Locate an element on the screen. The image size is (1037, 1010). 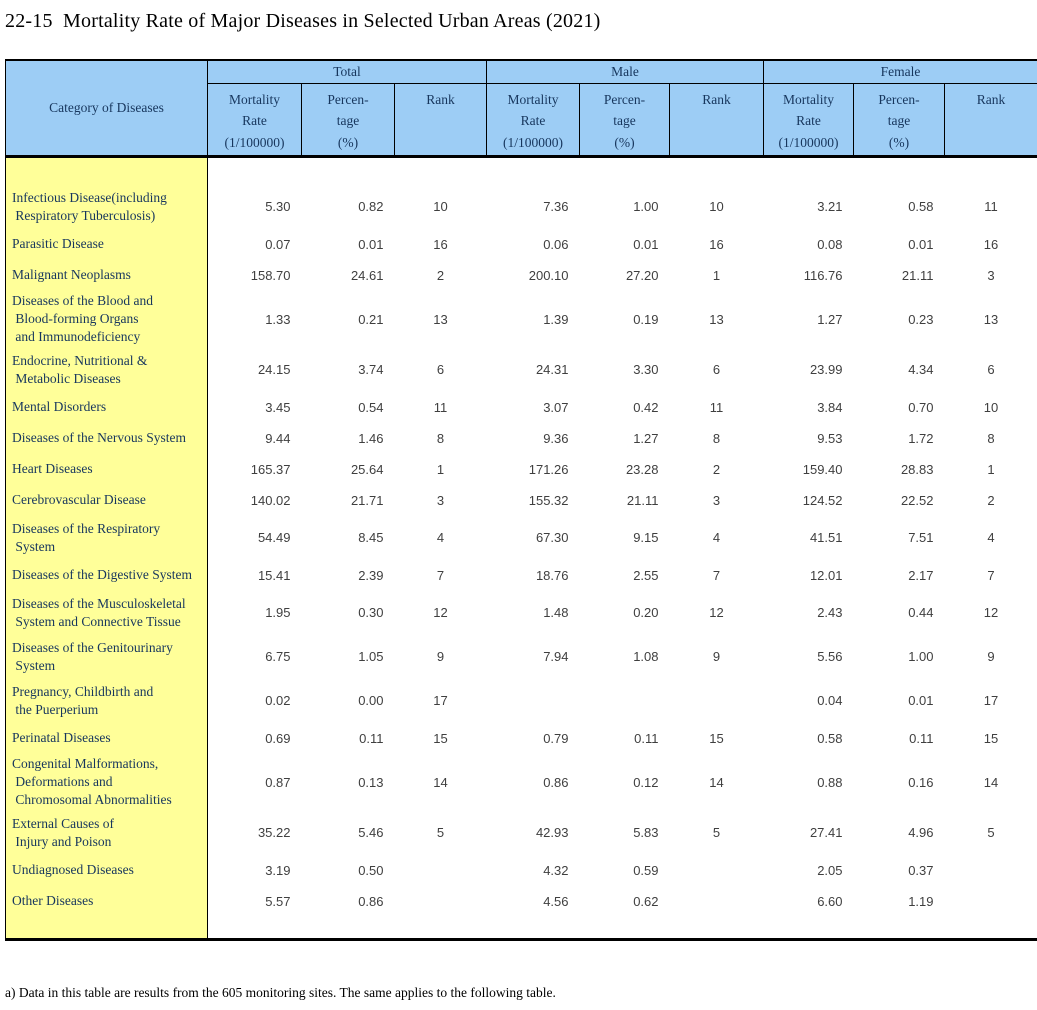
spacer-row is located at coordinates (521, 171).